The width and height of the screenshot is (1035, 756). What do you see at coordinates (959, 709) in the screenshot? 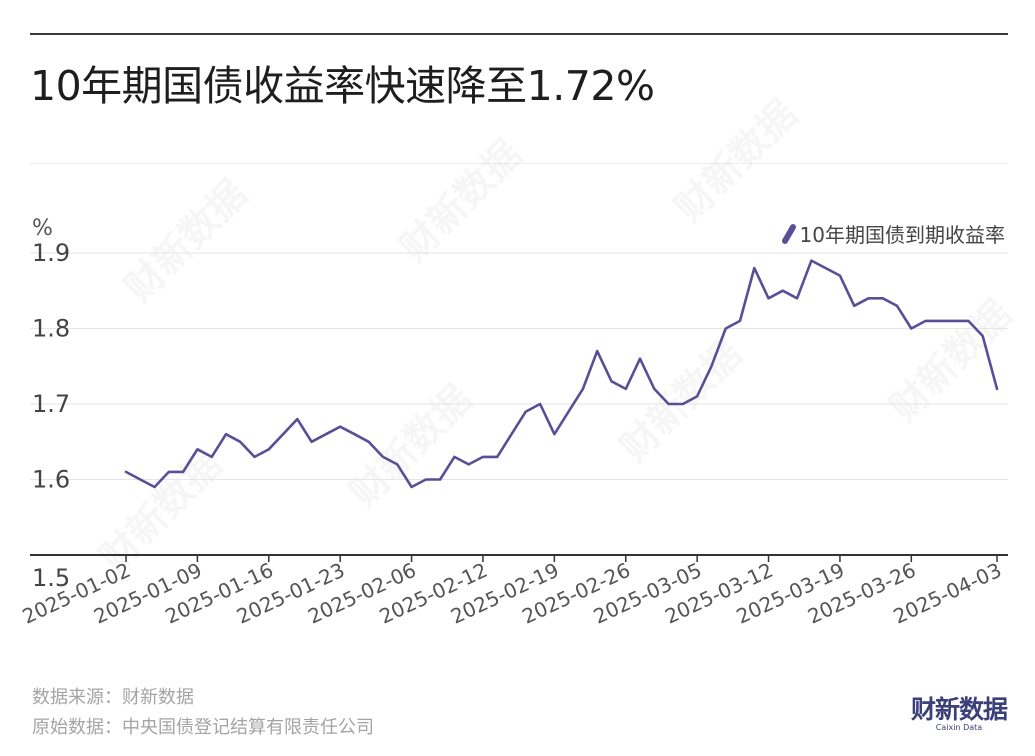
I see `logo-text-cn: 财新数据` at bounding box center [959, 709].